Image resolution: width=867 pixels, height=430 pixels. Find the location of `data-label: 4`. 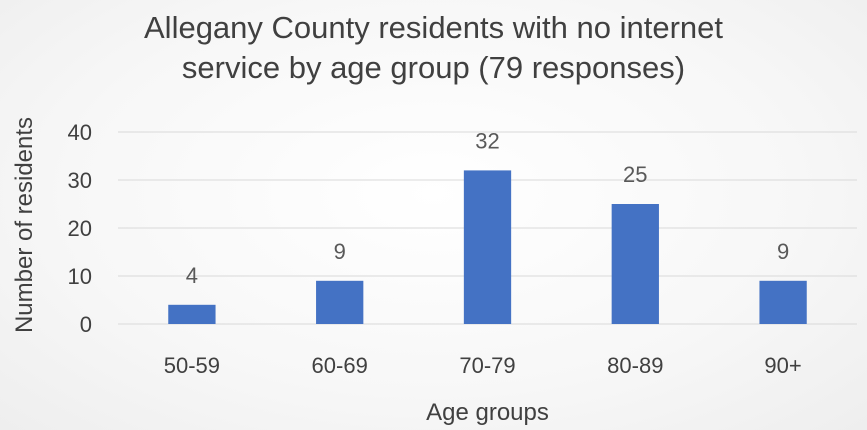

data-label: 4 is located at coordinates (192, 275).